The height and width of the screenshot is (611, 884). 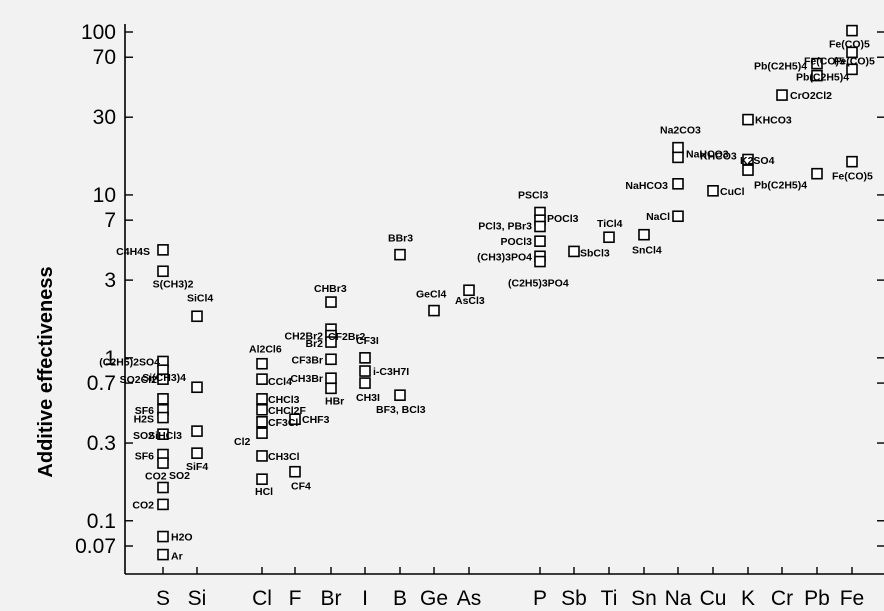 I want to click on data-point-label: Ar, so click(x=177, y=557).